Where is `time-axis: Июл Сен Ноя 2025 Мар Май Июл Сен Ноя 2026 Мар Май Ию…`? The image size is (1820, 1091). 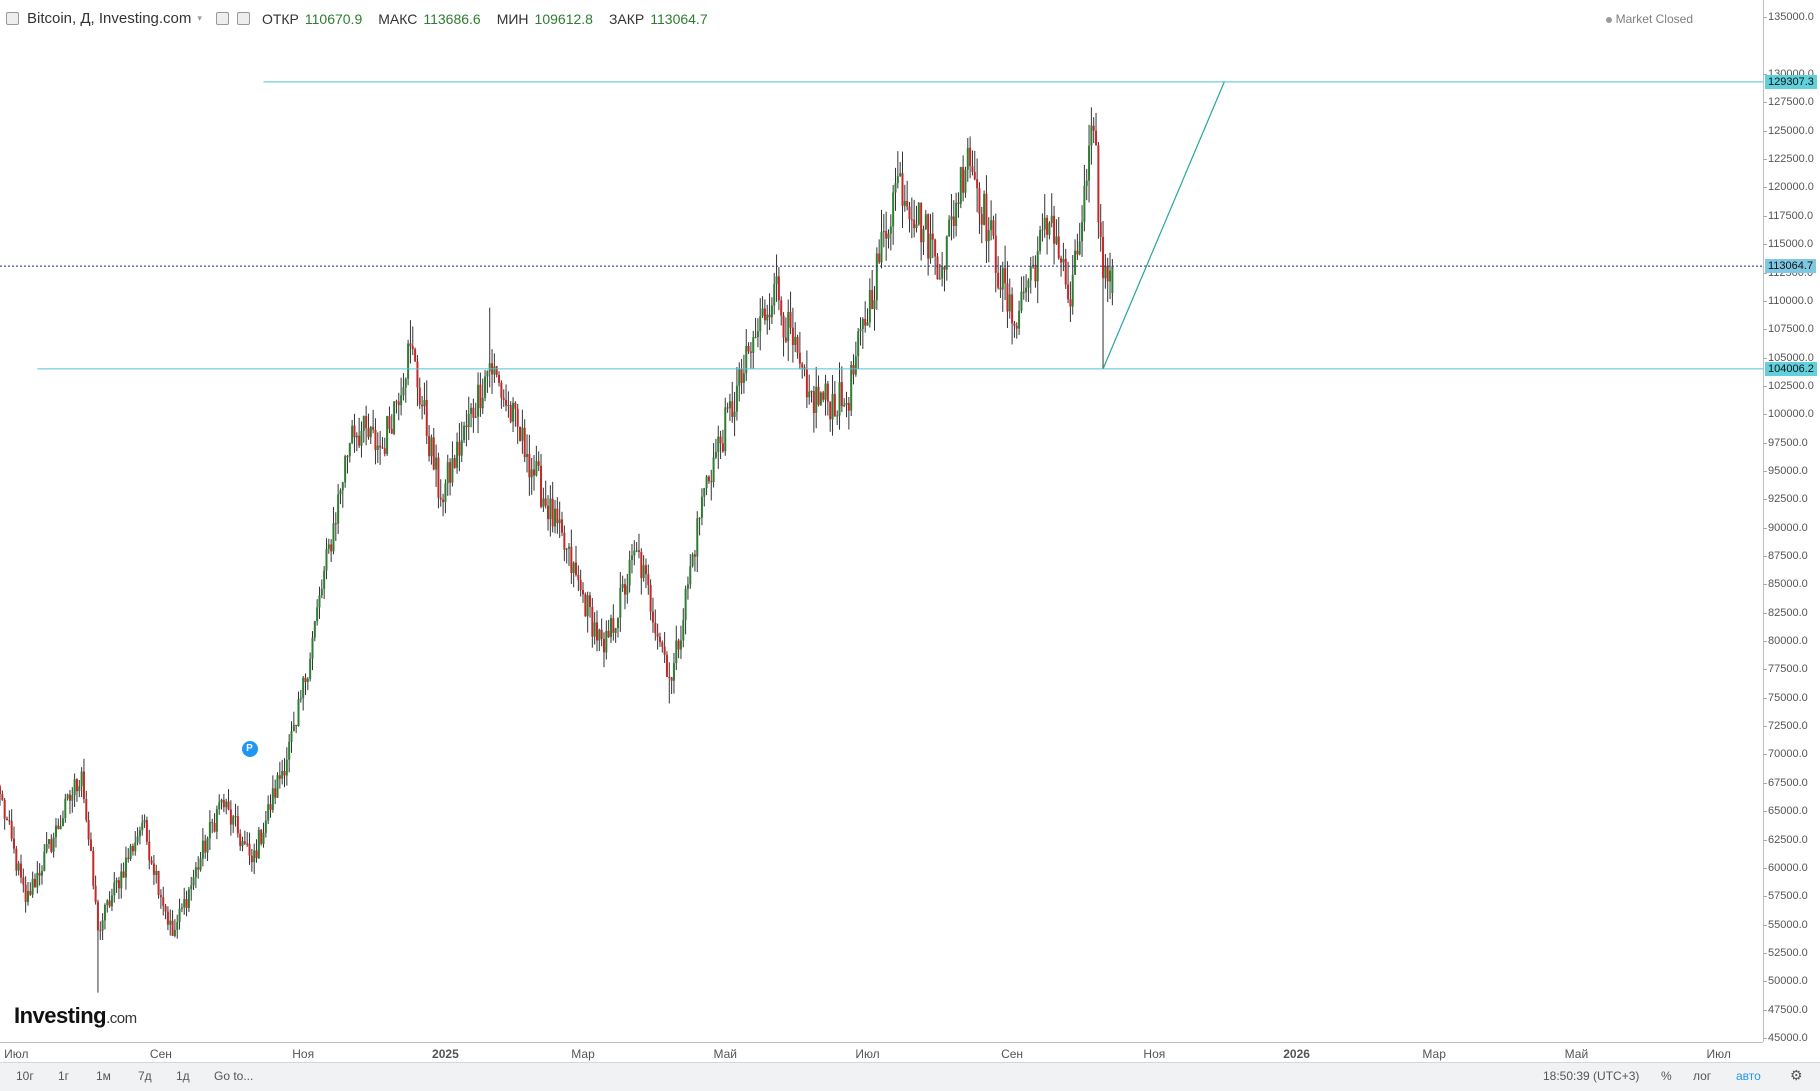
time-axis: Июл Сен Ноя 2025 Мар Май Июл Сен Ноя 2026 Мар Май Ию… is located at coordinates (881, 1052).